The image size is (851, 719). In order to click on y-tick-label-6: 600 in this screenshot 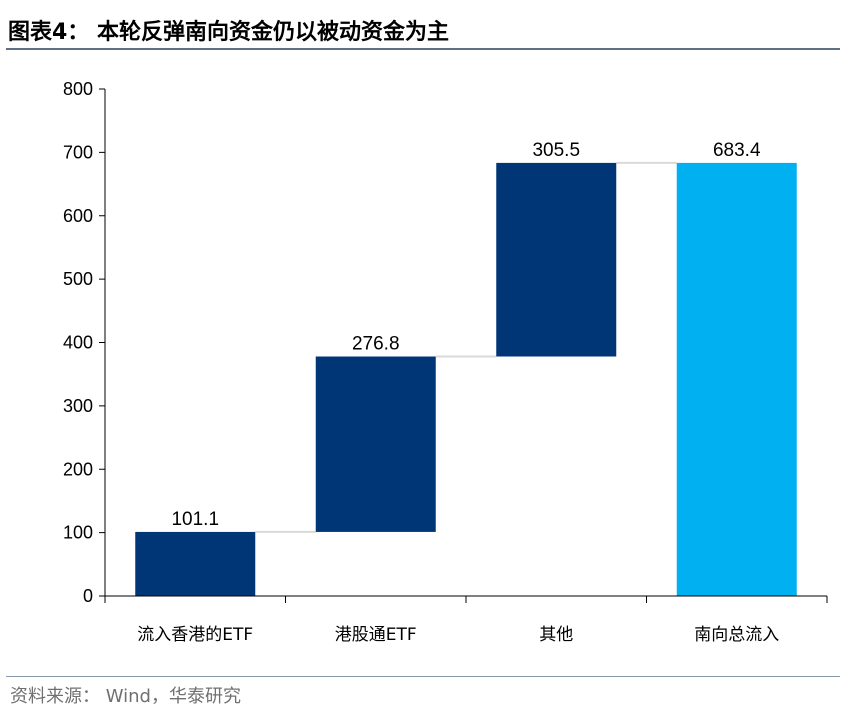, I will do `click(78, 216)`.